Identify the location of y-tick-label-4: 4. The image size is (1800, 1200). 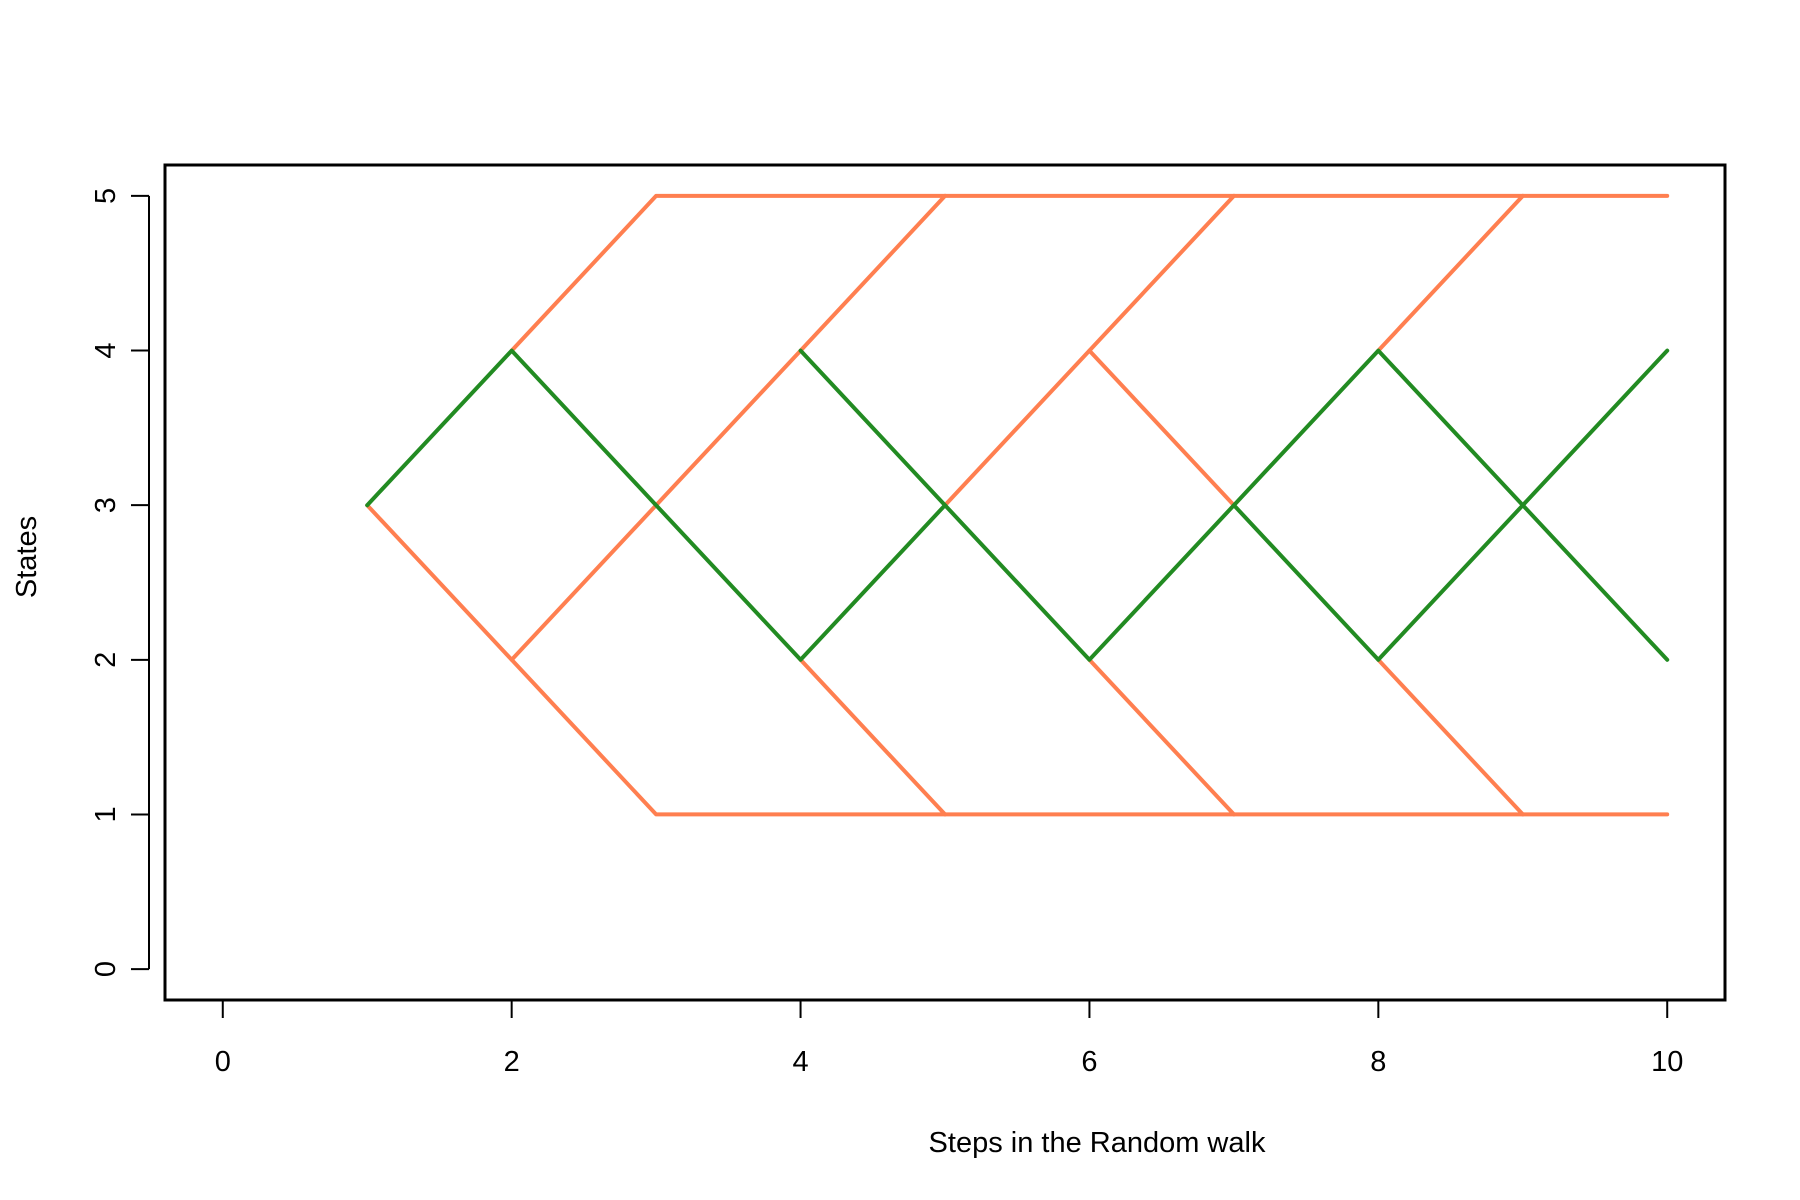
(106, 351).